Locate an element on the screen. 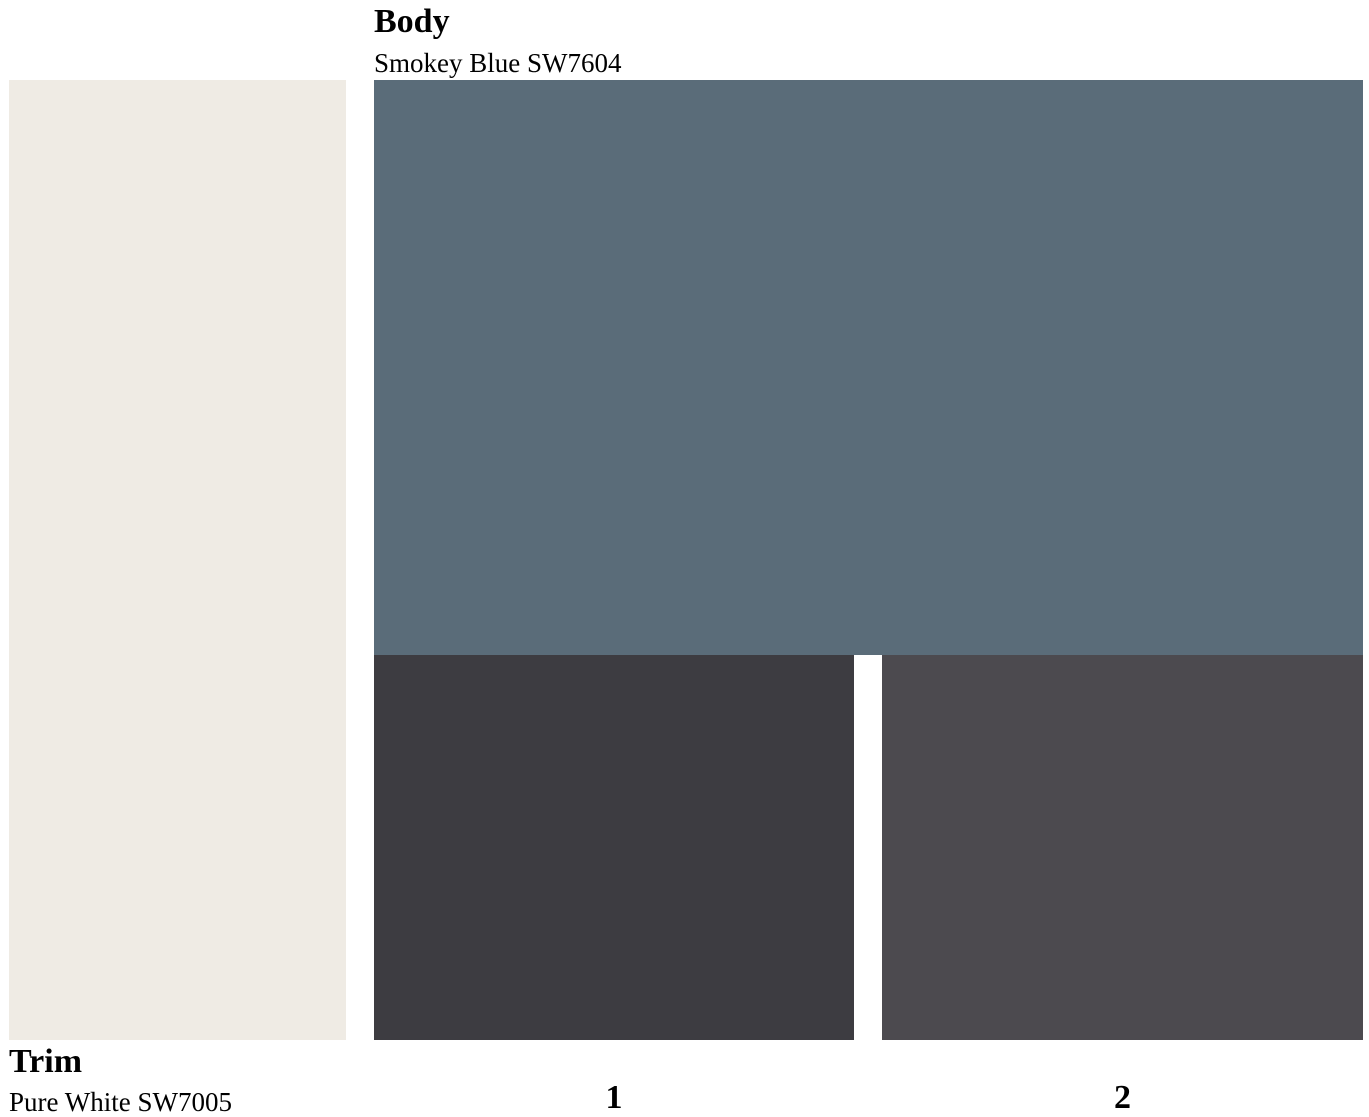 This screenshot has height=1117, width=1369. option-2-color-swatch is located at coordinates (1122, 847).